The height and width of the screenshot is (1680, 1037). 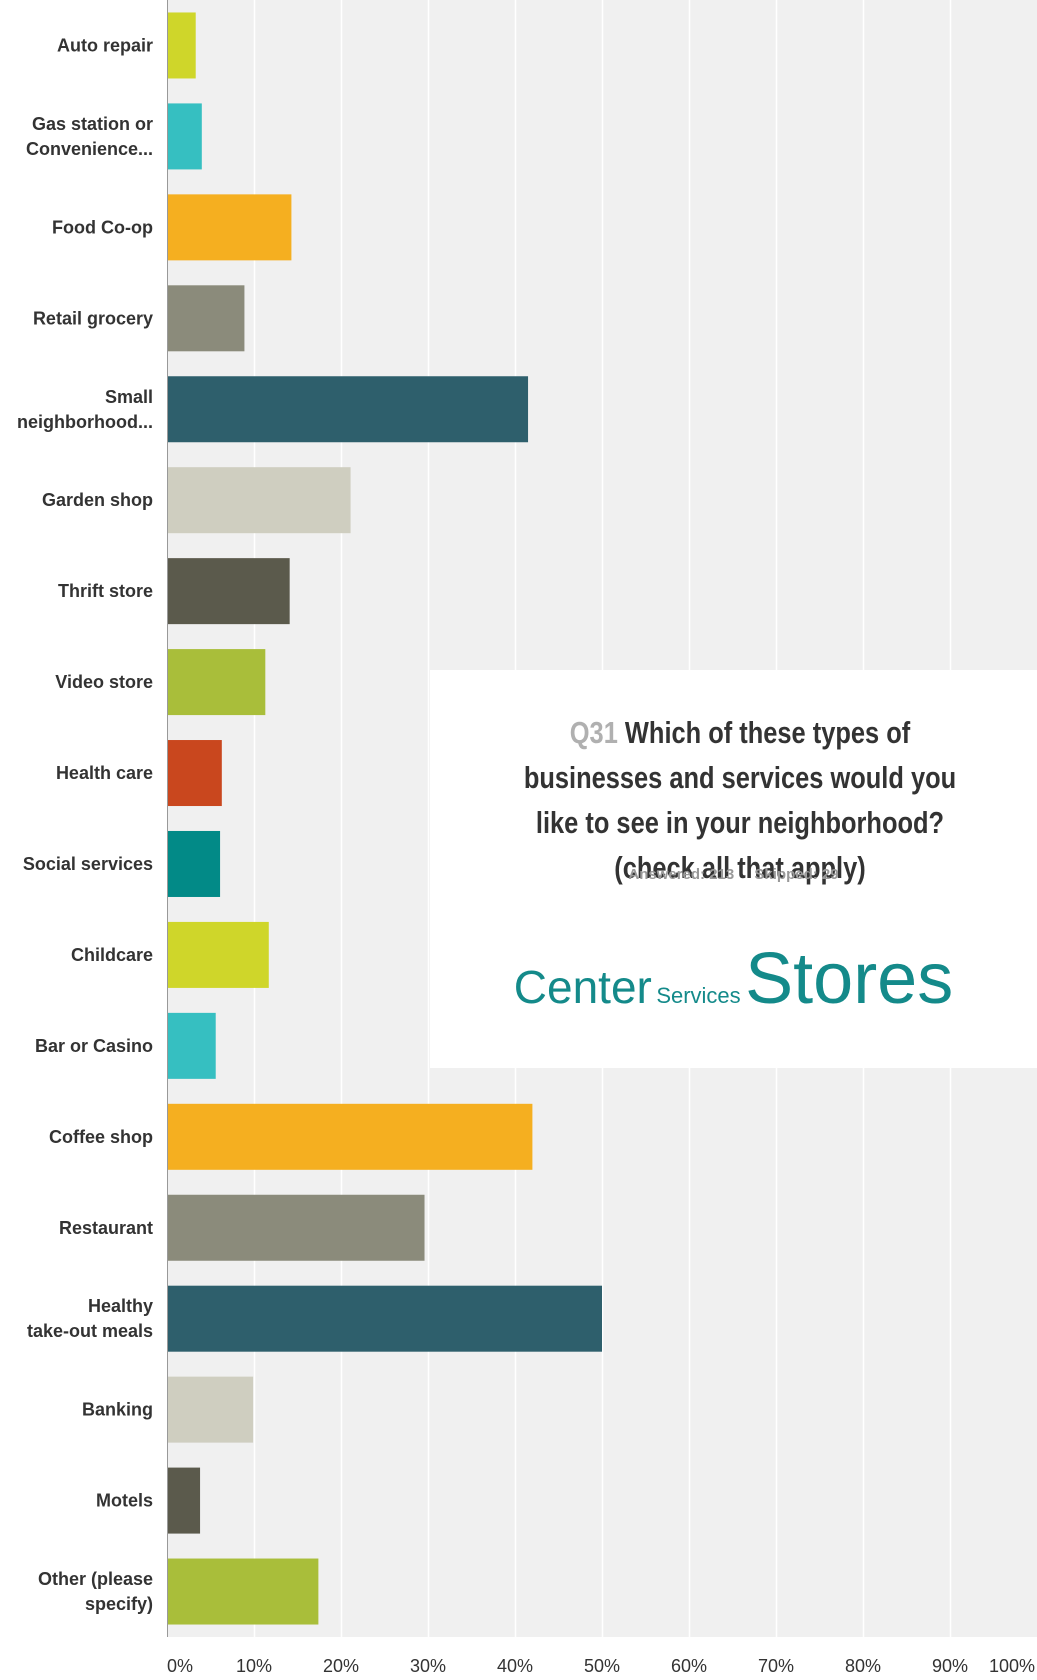 I want to click on x-tick-label: 20%, so click(x=341, y=1666).